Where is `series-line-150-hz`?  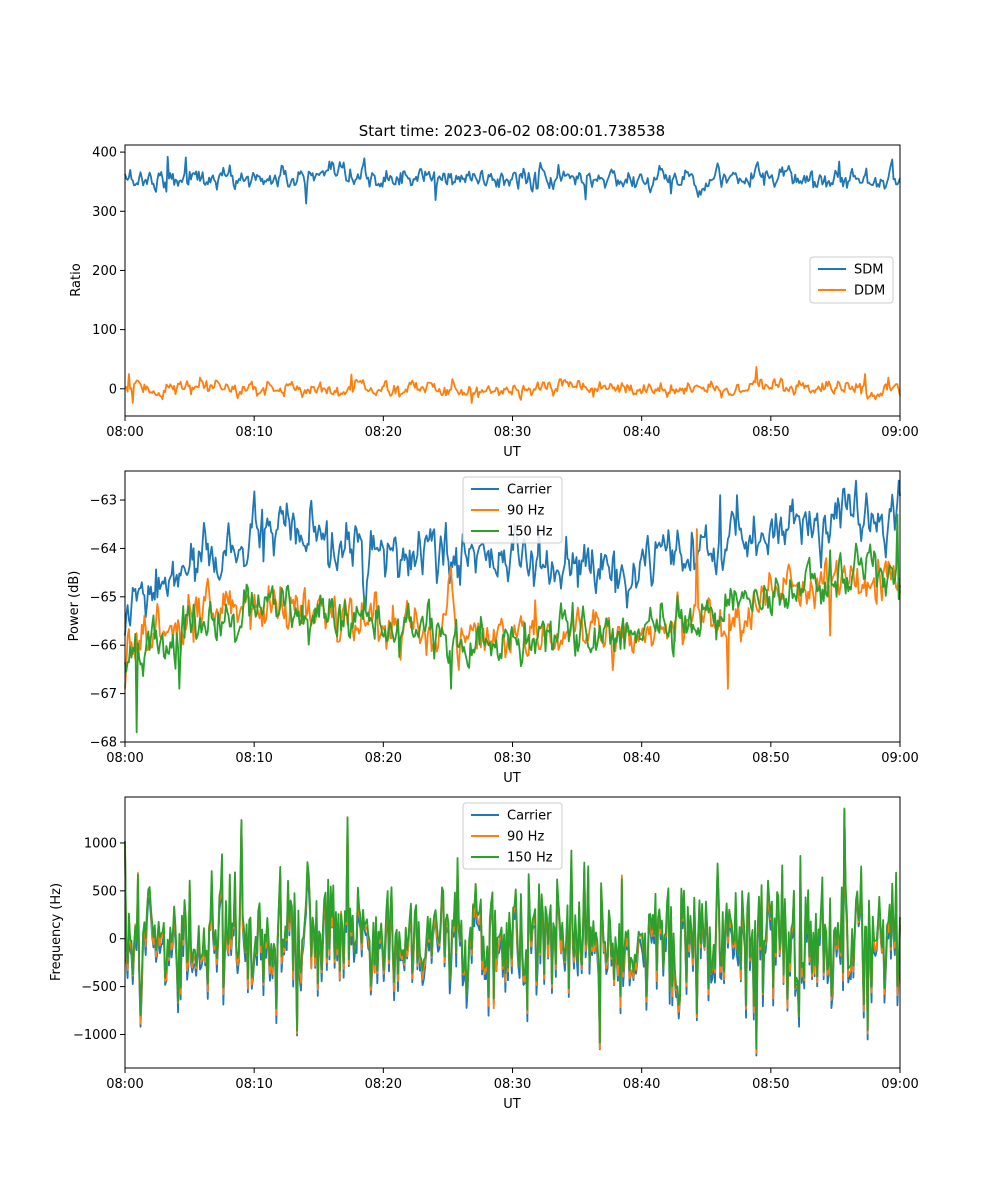 series-line-150-hz is located at coordinates (512, 623).